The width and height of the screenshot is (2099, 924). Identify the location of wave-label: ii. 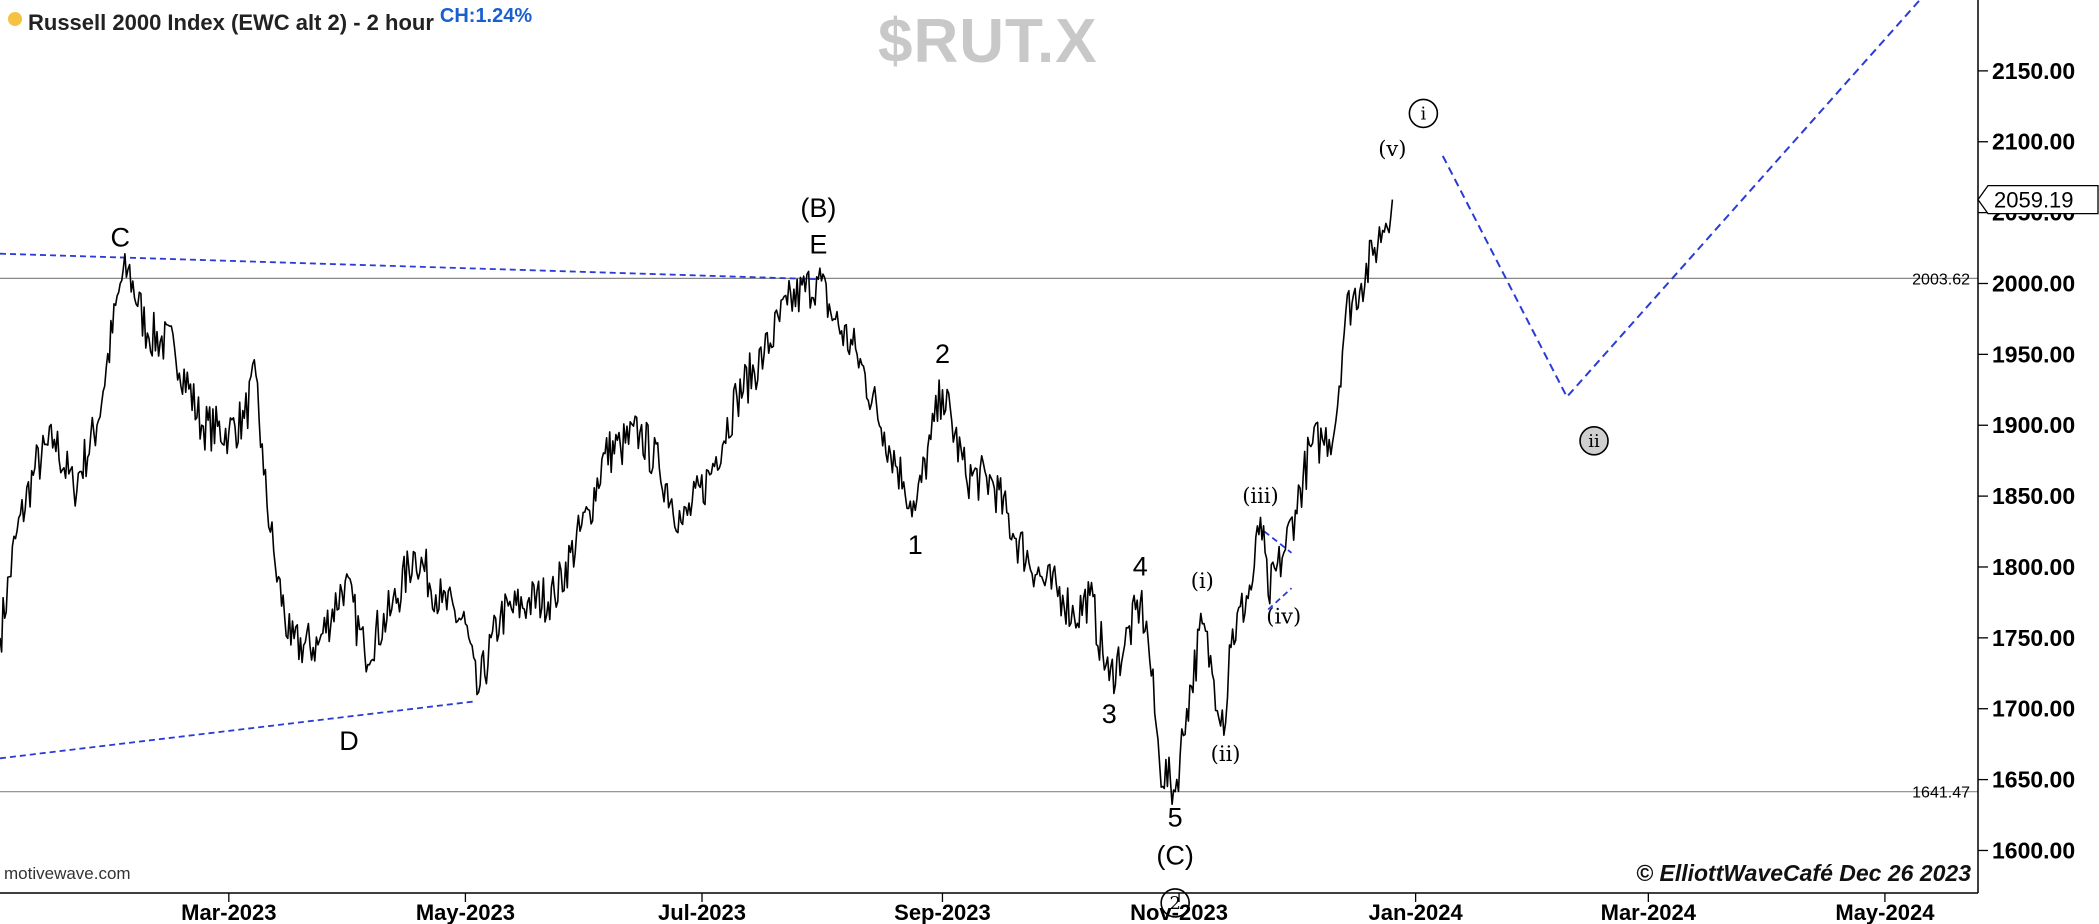
(1594, 441).